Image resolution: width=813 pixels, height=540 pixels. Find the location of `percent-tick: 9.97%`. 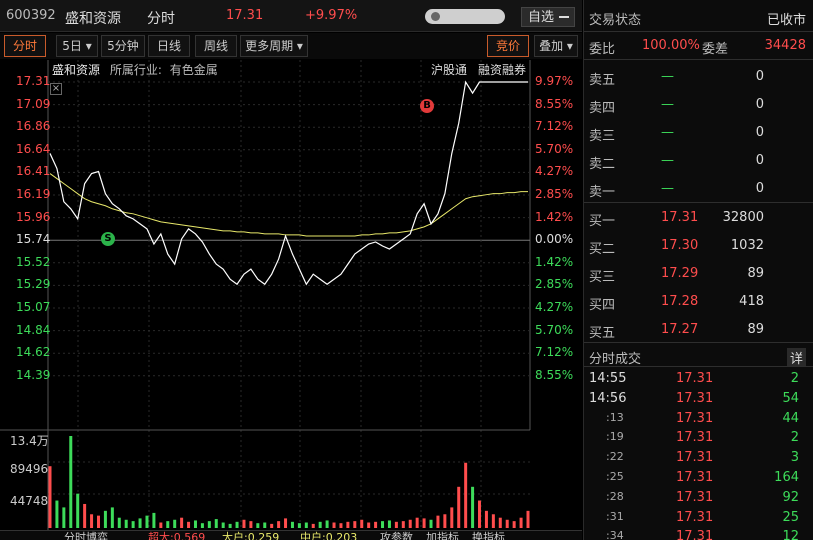

percent-tick: 9.97% is located at coordinates (554, 81).